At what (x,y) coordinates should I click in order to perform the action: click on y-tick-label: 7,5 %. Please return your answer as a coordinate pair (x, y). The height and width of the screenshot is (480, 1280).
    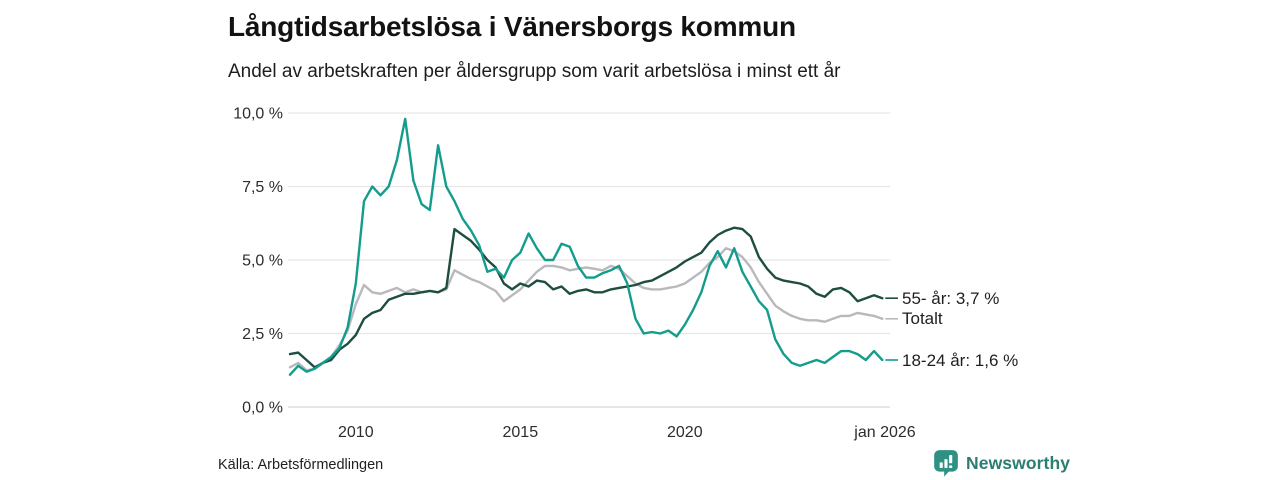
    Looking at the image, I should click on (262, 187).